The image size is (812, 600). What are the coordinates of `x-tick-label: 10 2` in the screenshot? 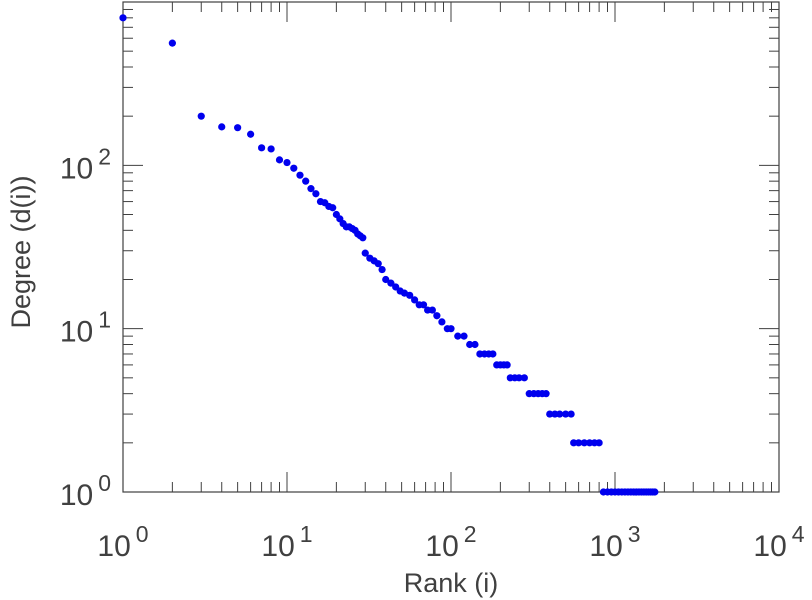 It's located at (450, 542).